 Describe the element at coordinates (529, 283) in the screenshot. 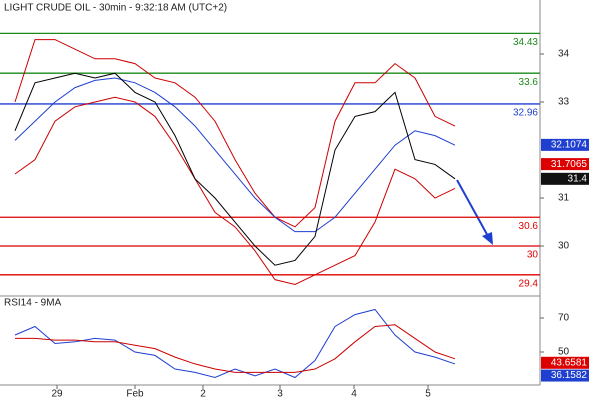

I see `level-label: 29.4` at that location.